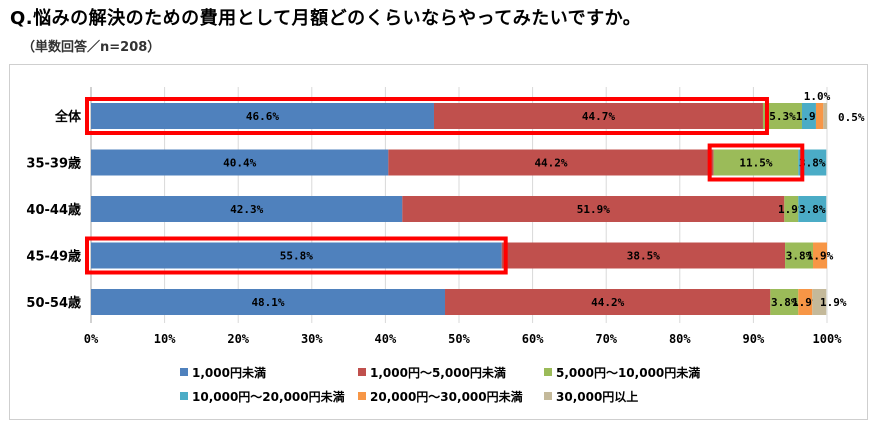 The image size is (876, 430). Describe the element at coordinates (268, 396) in the screenshot. I see `legend-label: 10,000円～20,000円未満` at that location.